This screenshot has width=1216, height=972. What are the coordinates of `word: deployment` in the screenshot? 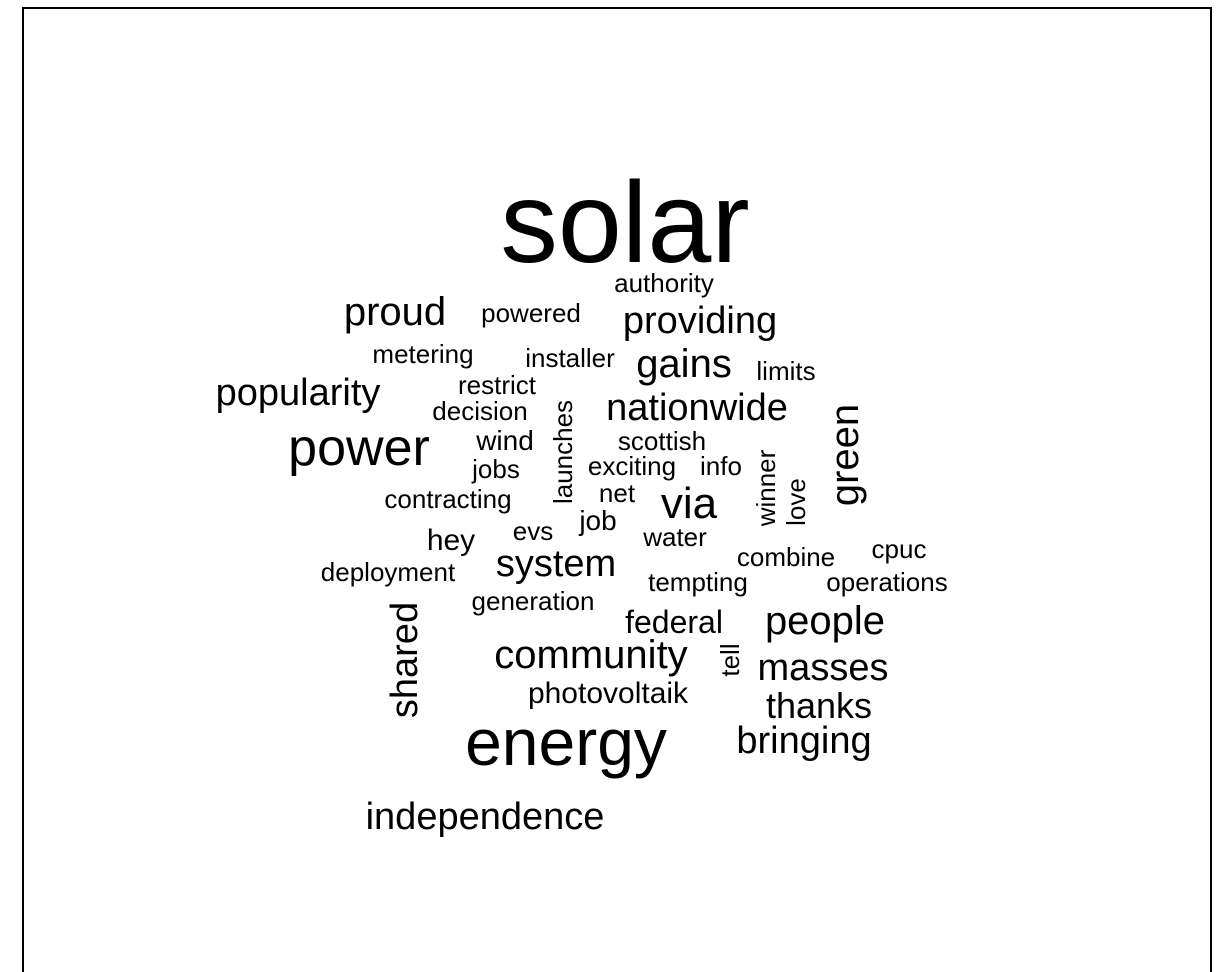 It's located at (388, 572).